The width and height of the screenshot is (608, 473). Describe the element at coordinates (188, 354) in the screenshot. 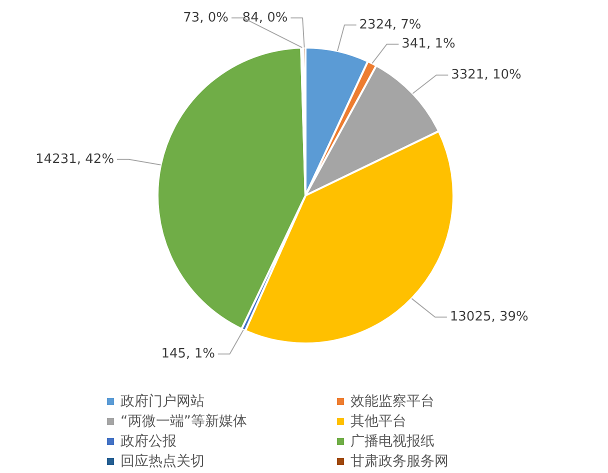

I see `data-label: 145, 1%` at that location.